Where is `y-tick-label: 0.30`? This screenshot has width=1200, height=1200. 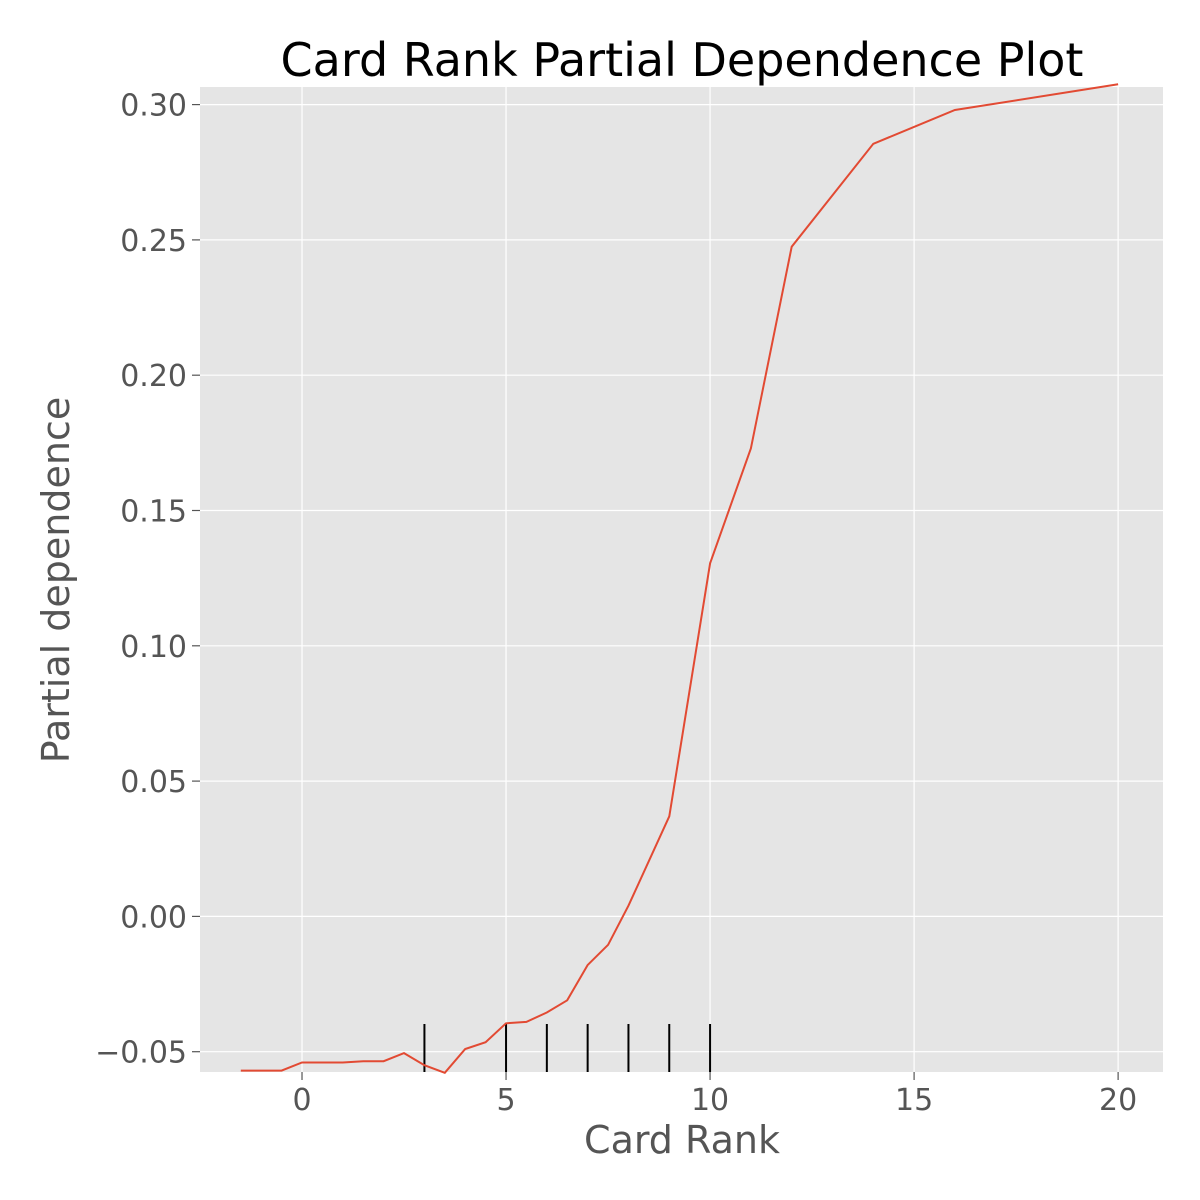
y-tick-label: 0.30 is located at coordinates (153, 106).